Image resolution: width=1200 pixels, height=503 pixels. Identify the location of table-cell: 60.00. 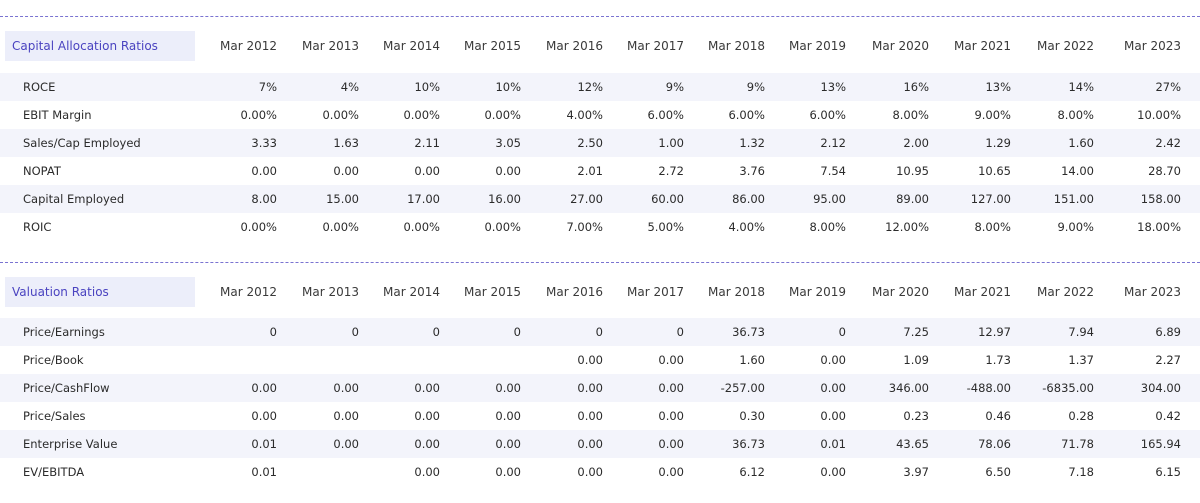
(667, 199).